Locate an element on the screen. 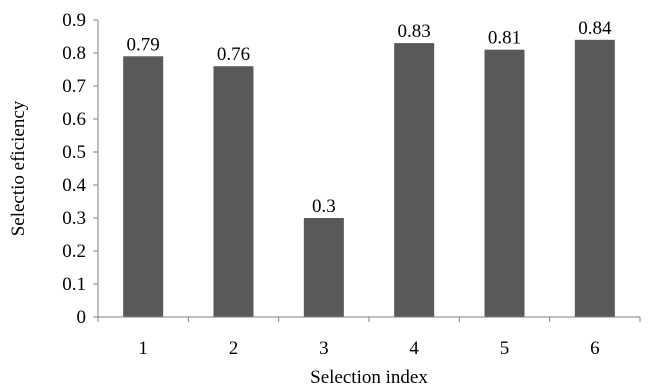  y-axis-ticks: 0 0.1 0.2 0.3 0.4 0.5 0.6 0.7 0.8 0.9 is located at coordinates (80, 169).